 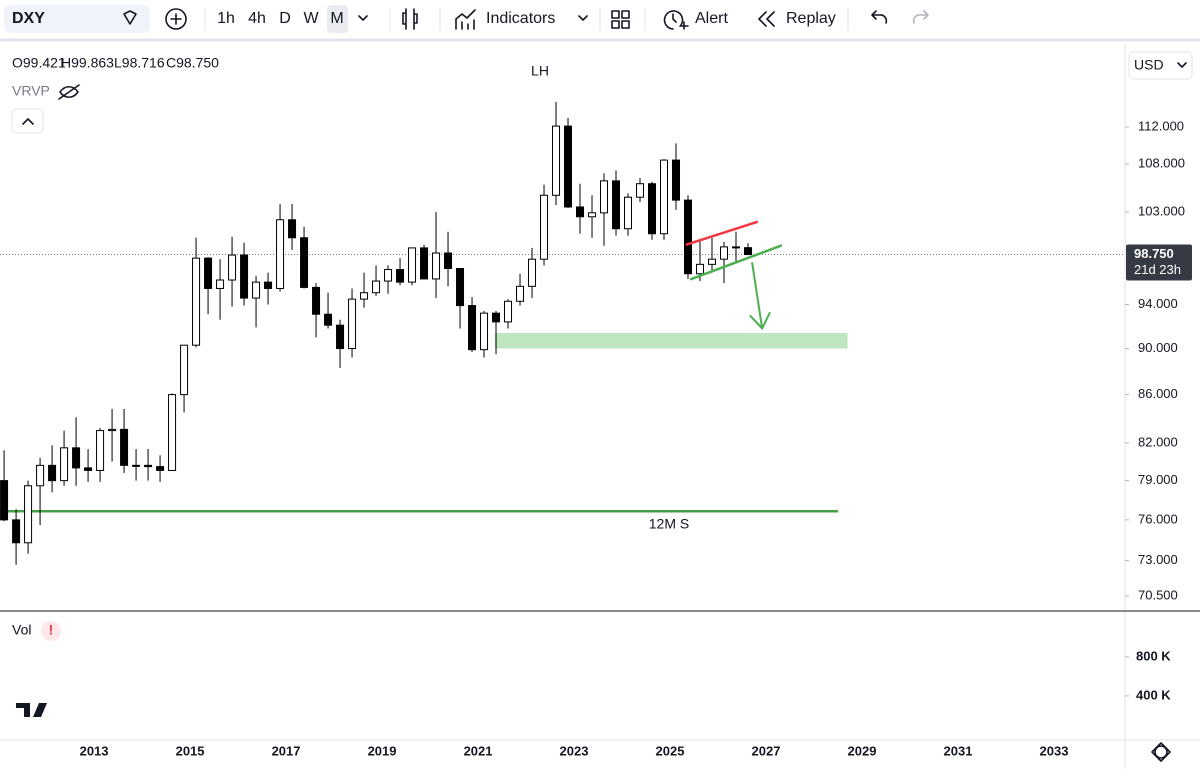 What do you see at coordinates (766, 19) in the screenshot?
I see `replay-icon` at bounding box center [766, 19].